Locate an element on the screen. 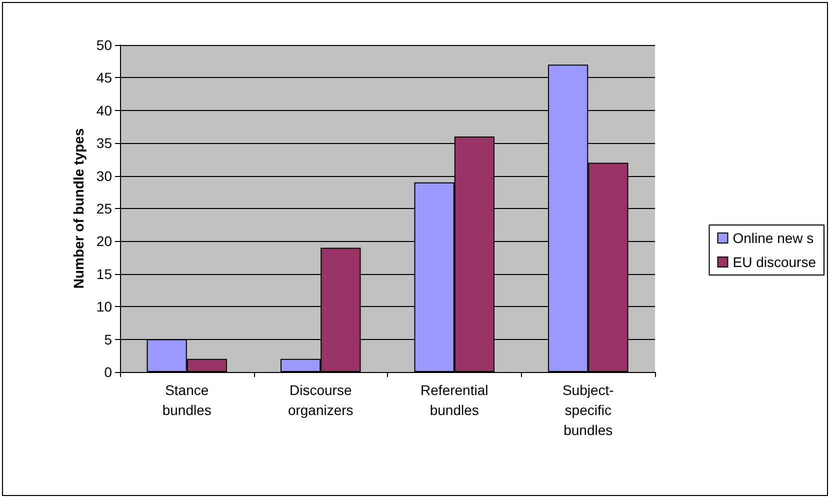 The image size is (832, 500). y-tick-label: 40 is located at coordinates (104, 110).